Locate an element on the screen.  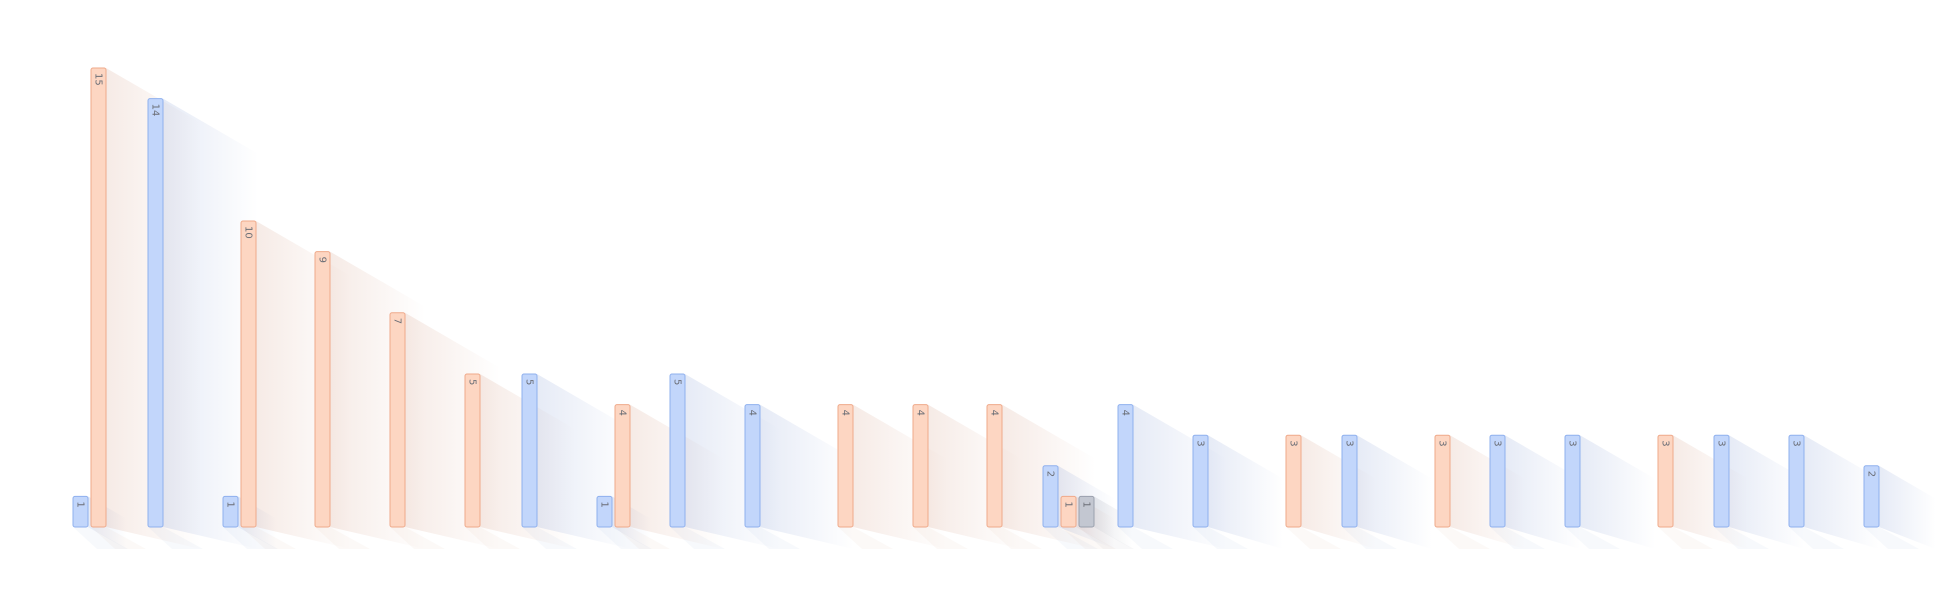
bar-value-label: 15 is located at coordinates (98, 79).